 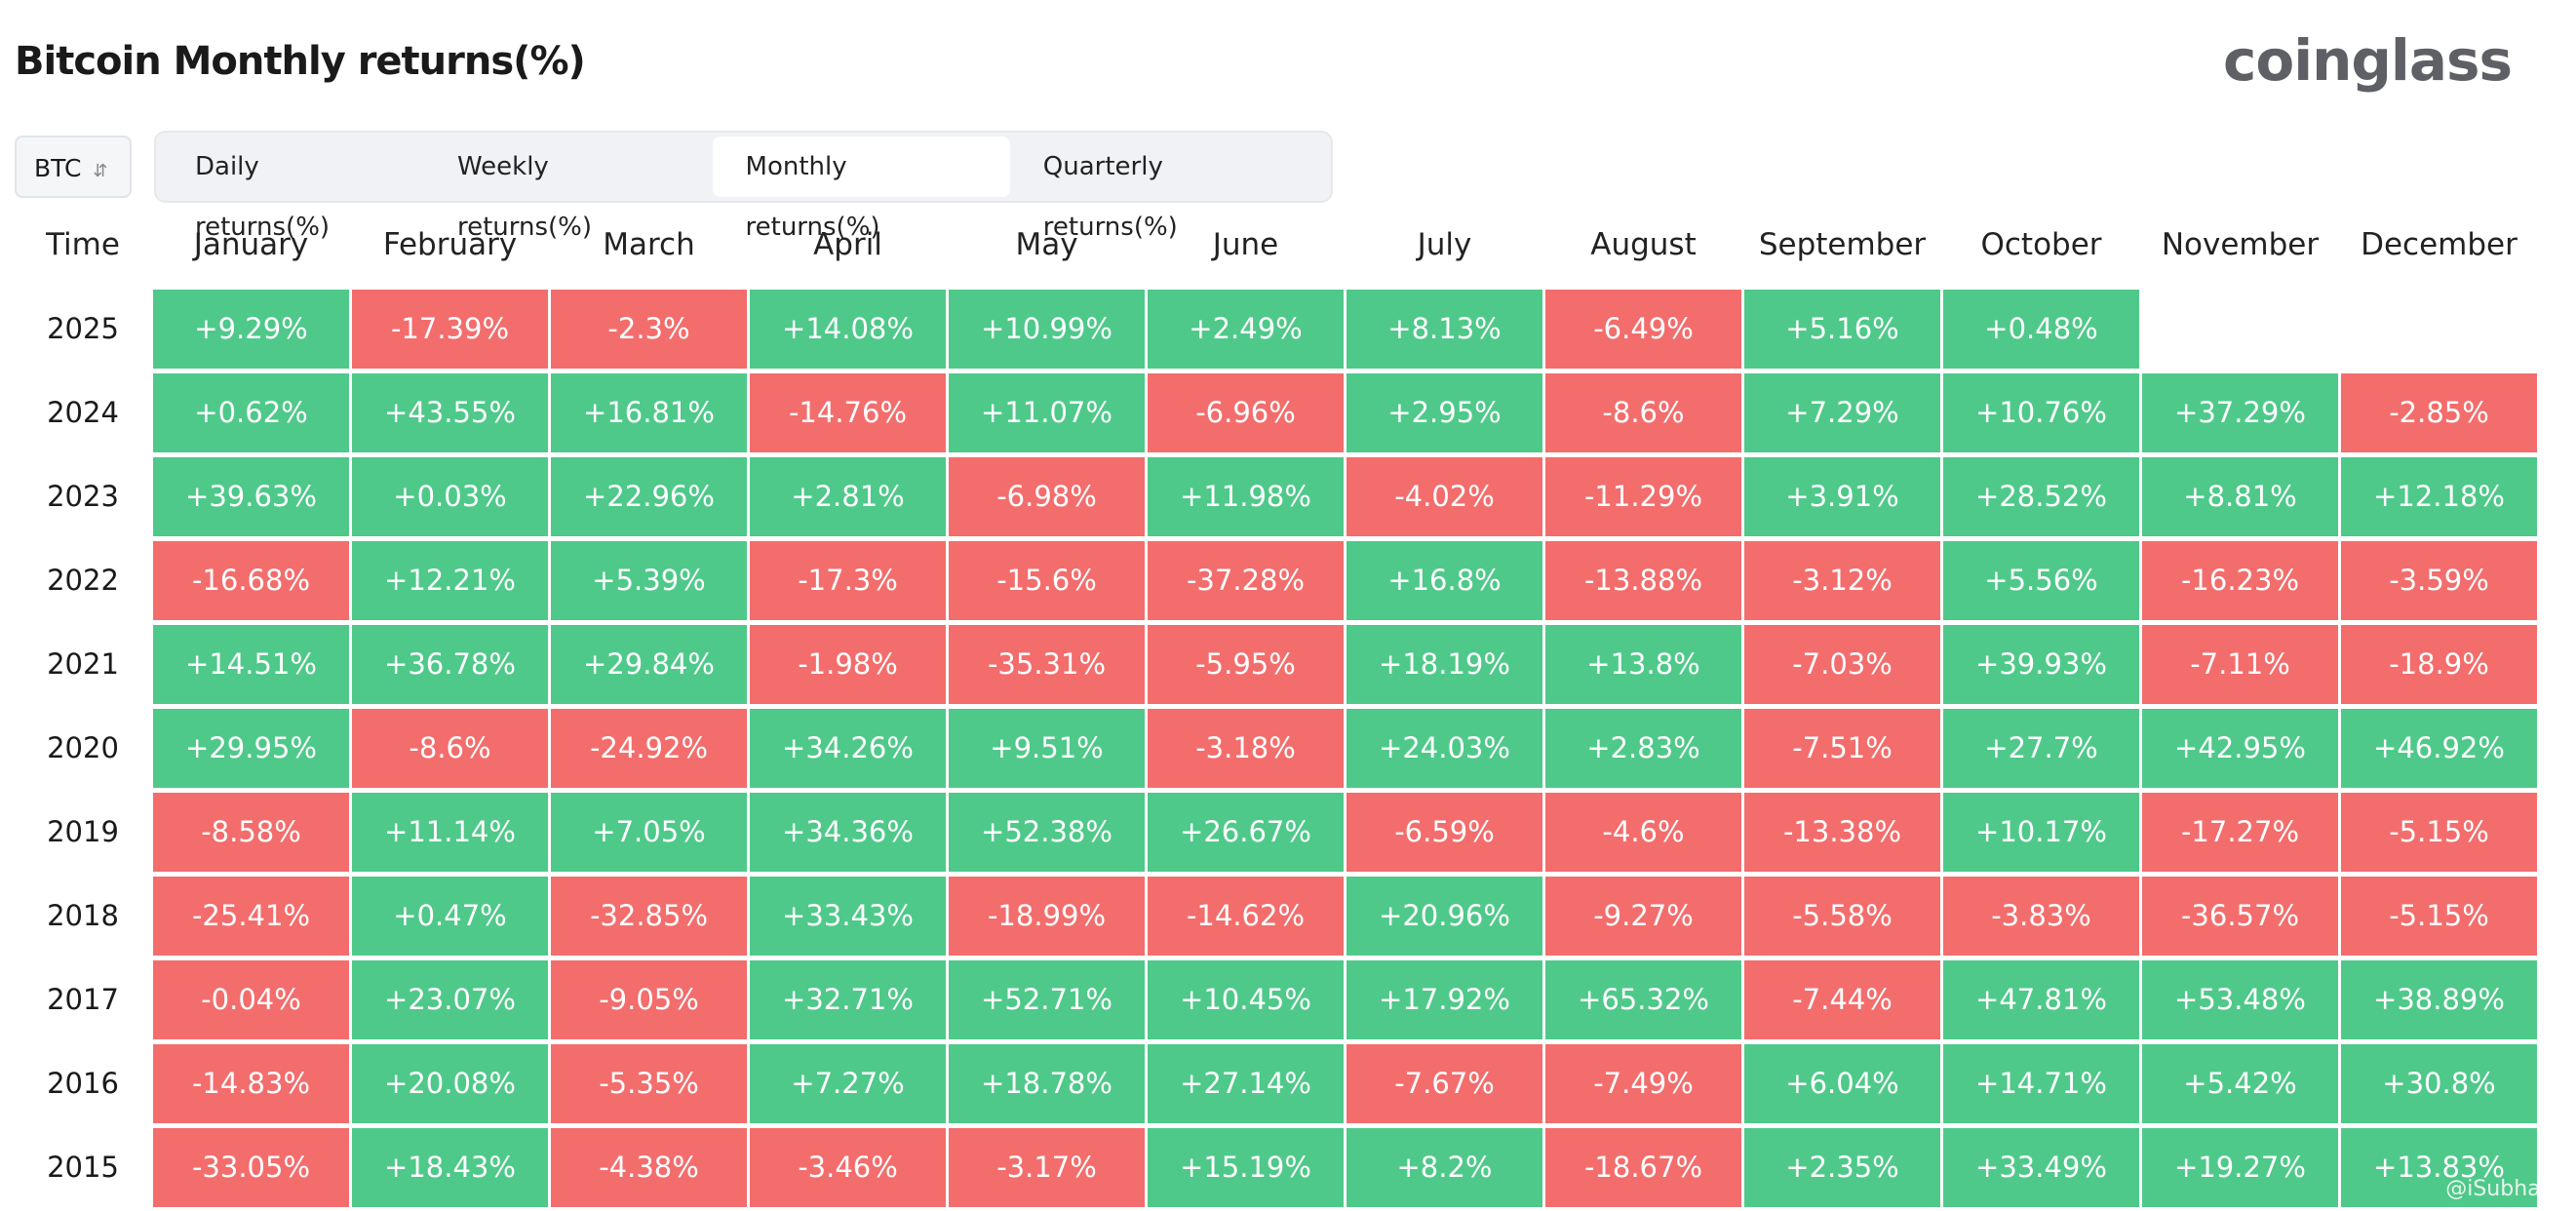 What do you see at coordinates (1444, 580) in the screenshot?
I see `return-cell: +16.8%` at bounding box center [1444, 580].